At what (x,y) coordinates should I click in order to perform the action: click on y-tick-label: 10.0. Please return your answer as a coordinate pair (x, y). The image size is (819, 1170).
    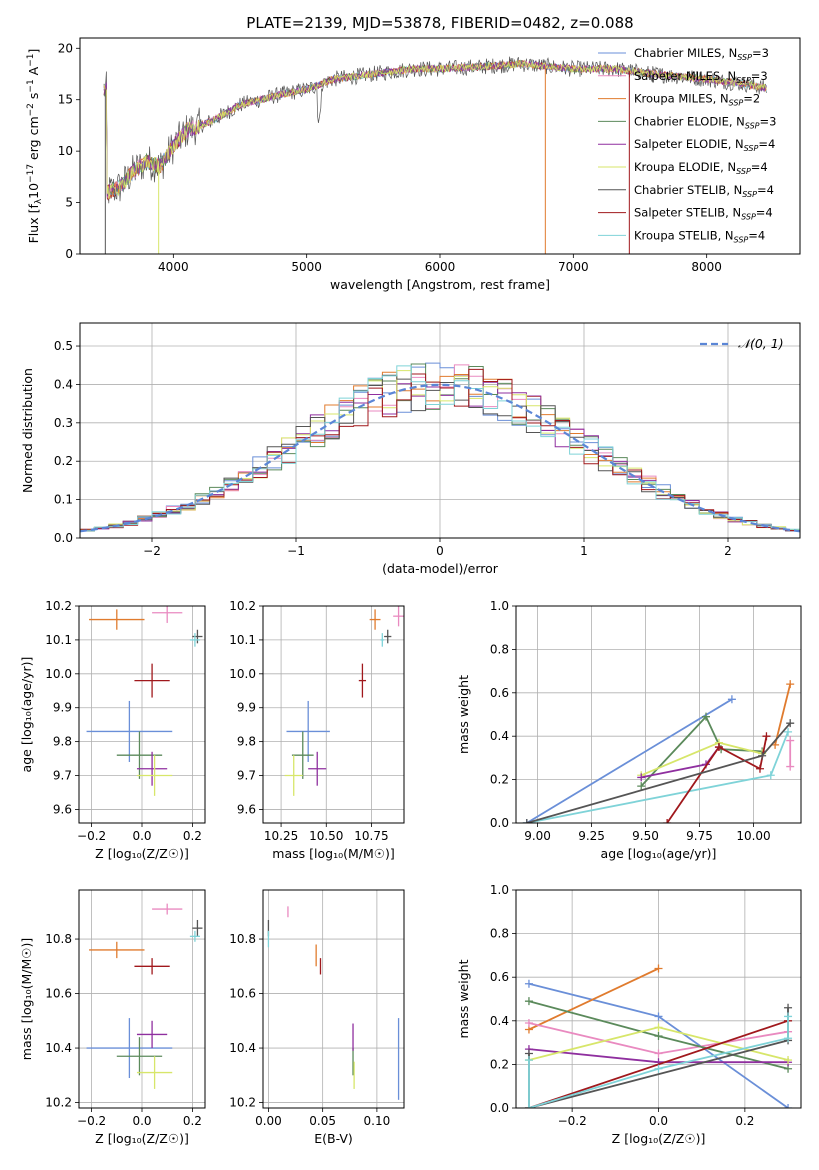
    Looking at the image, I should click on (58, 674).